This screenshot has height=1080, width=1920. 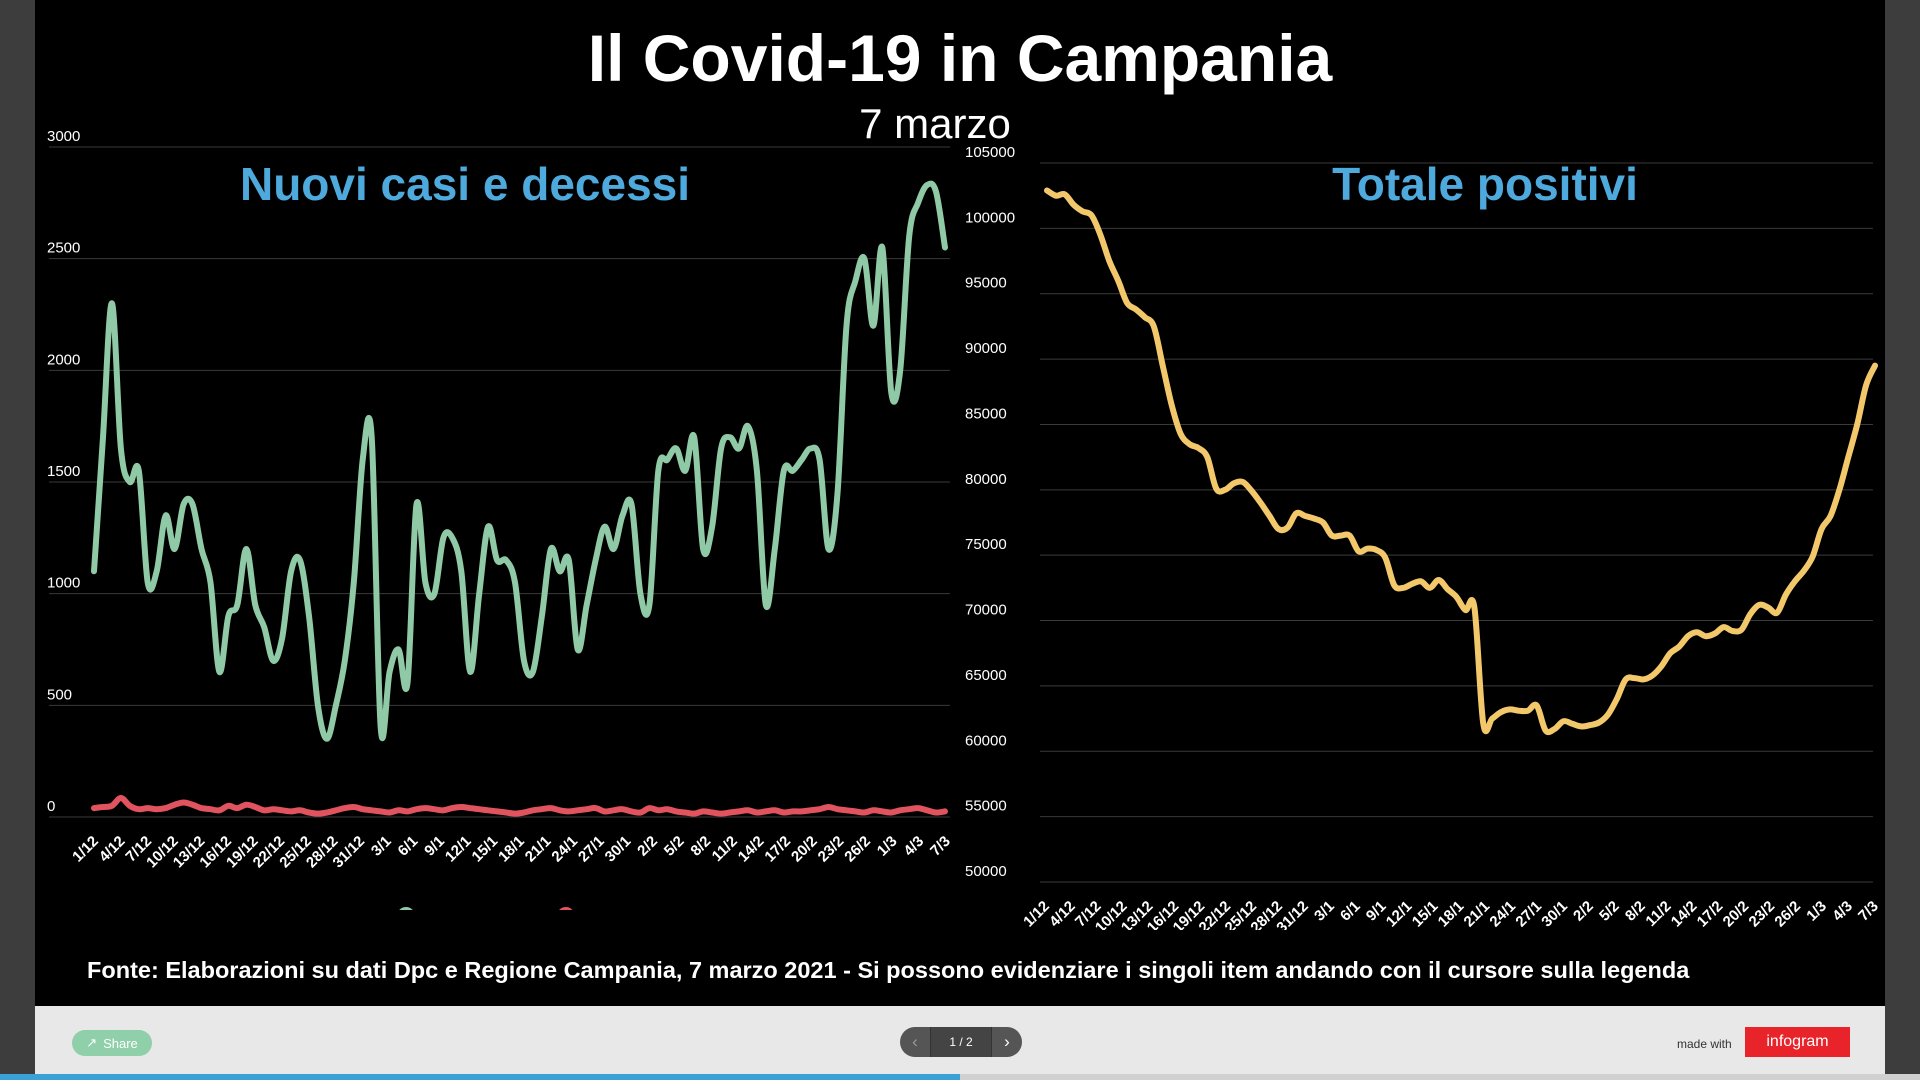 I want to click on chevron-right-icon: ›, so click(x=1007, y=1041).